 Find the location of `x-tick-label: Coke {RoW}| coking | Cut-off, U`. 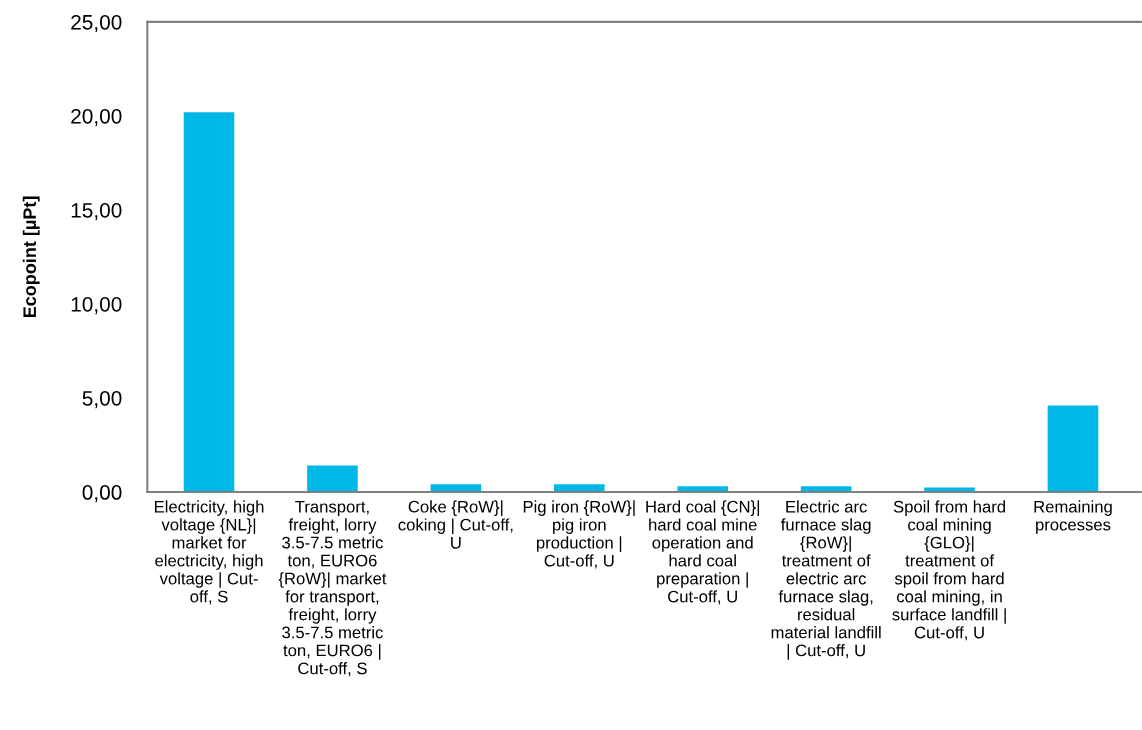

x-tick-label: Coke {RoW}| coking | Cut-off, U is located at coordinates (455, 524).